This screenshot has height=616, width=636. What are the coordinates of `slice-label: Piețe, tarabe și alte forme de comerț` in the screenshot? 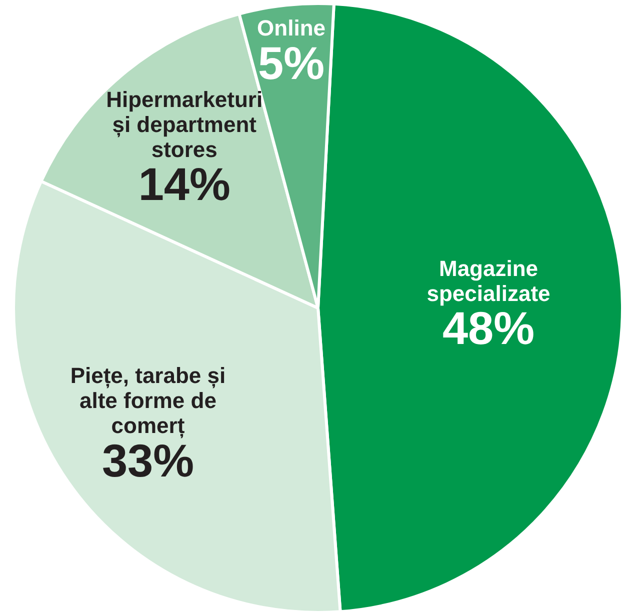 It's located at (148, 401).